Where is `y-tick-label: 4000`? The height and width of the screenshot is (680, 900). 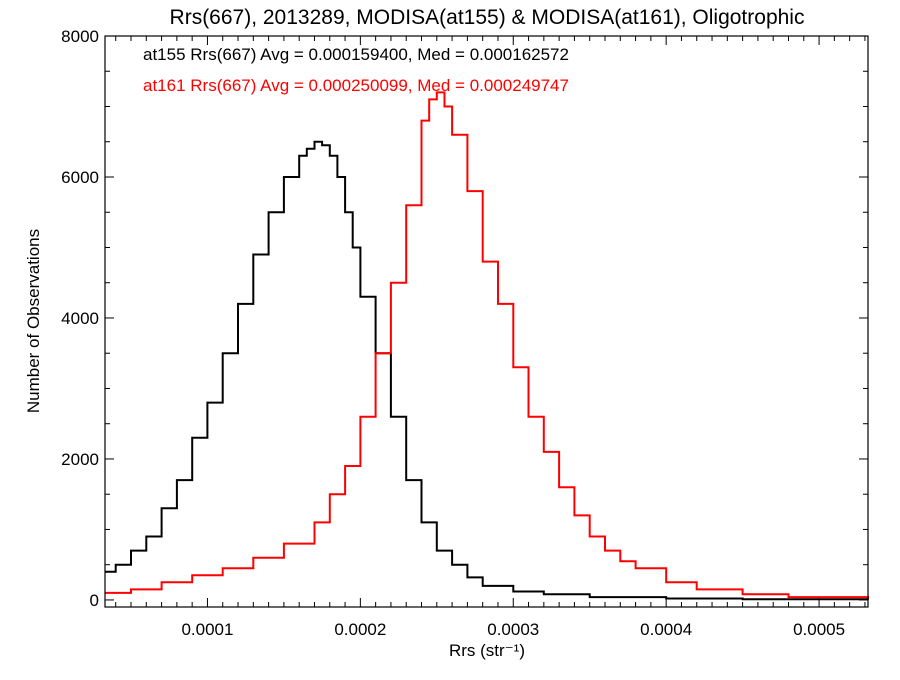 y-tick-label: 4000 is located at coordinates (80, 318).